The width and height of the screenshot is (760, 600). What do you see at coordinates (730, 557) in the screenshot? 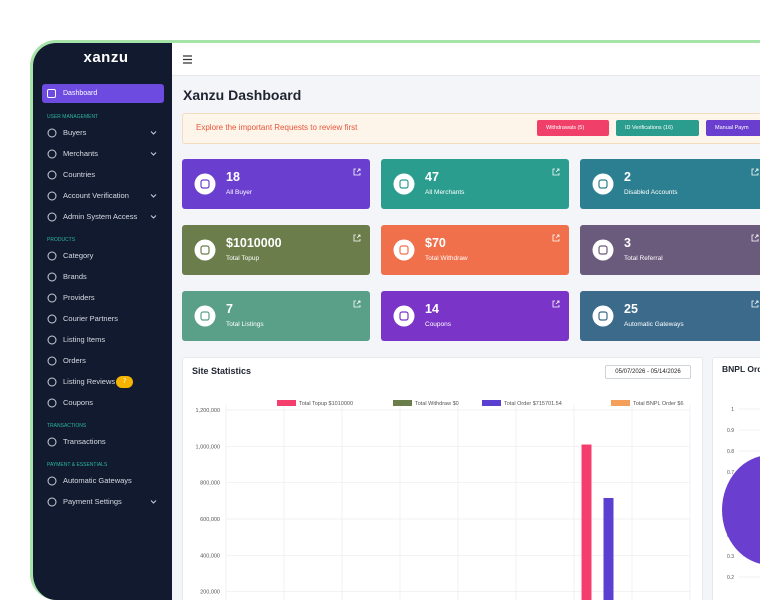
I see `y-tick-label: 0.3` at bounding box center [730, 557].